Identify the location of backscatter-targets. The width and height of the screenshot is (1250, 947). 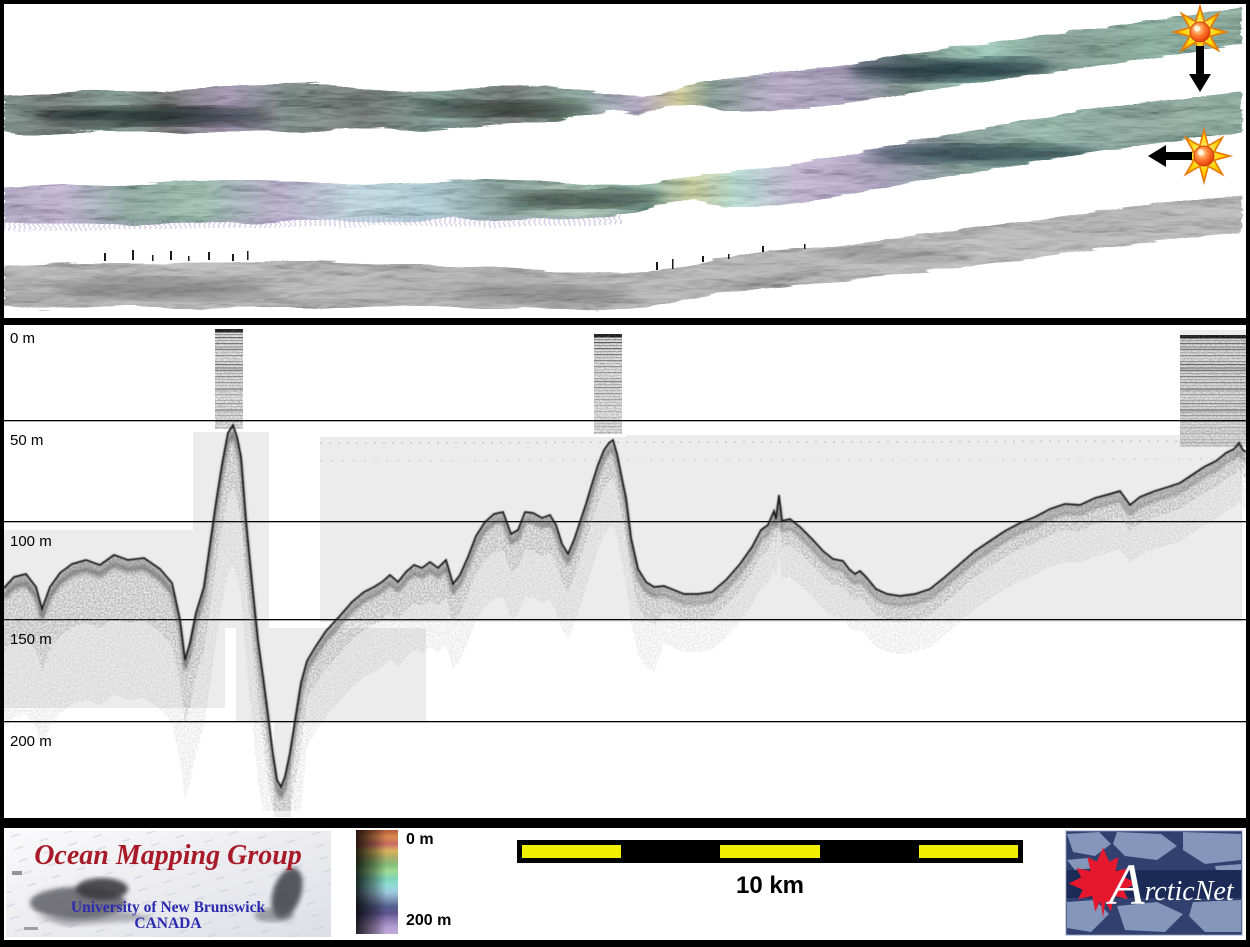
(455, 257).